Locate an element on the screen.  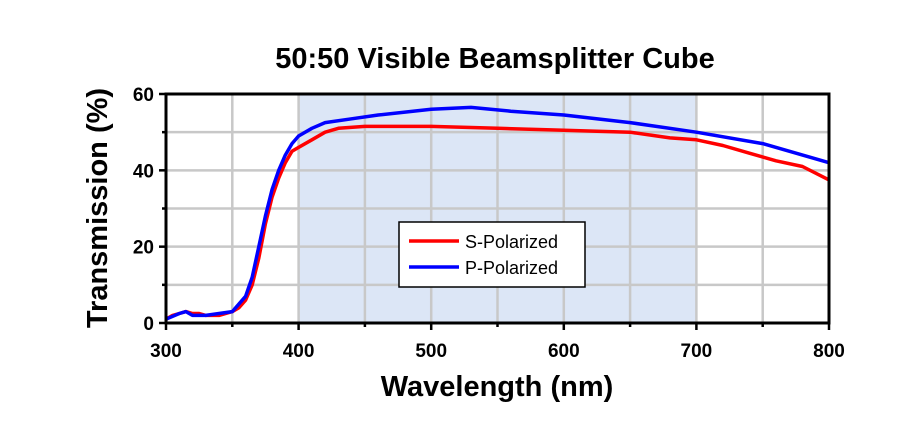
y-axis-label: Transmission (%) is located at coordinates (98, 208).